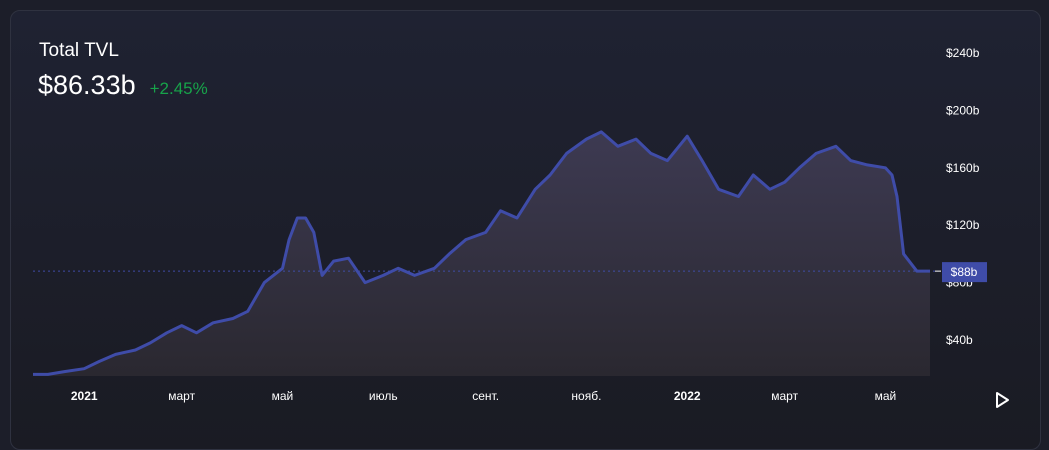 This screenshot has width=1049, height=450. I want to click on chart-title: Total TVL, so click(79, 50).